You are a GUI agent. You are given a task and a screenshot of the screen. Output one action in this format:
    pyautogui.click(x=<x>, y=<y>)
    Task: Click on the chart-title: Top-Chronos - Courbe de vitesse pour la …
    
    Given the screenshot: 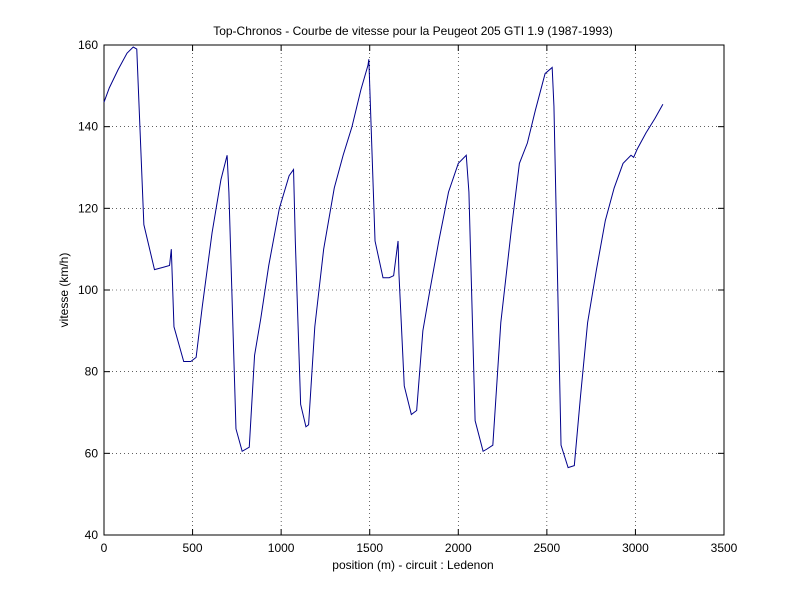 What is the action you would take?
    pyautogui.click(x=413, y=31)
    